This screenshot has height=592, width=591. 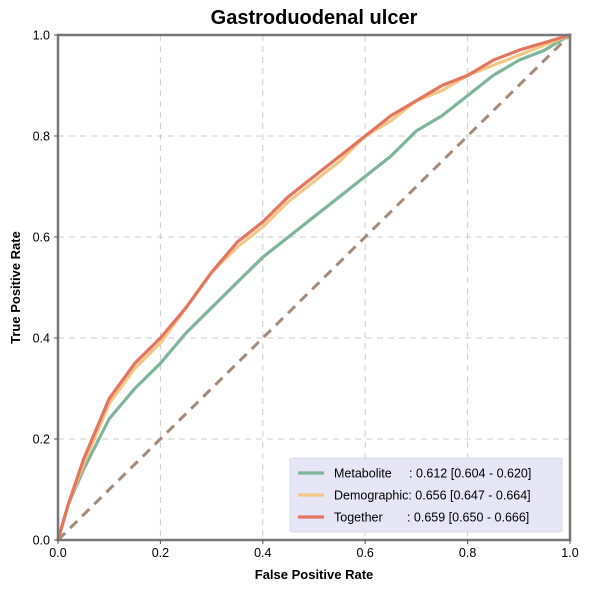 I want to click on legend-label-demographic: Demographic: 0.656 [0.647 - 0.664], so click(x=432, y=496).